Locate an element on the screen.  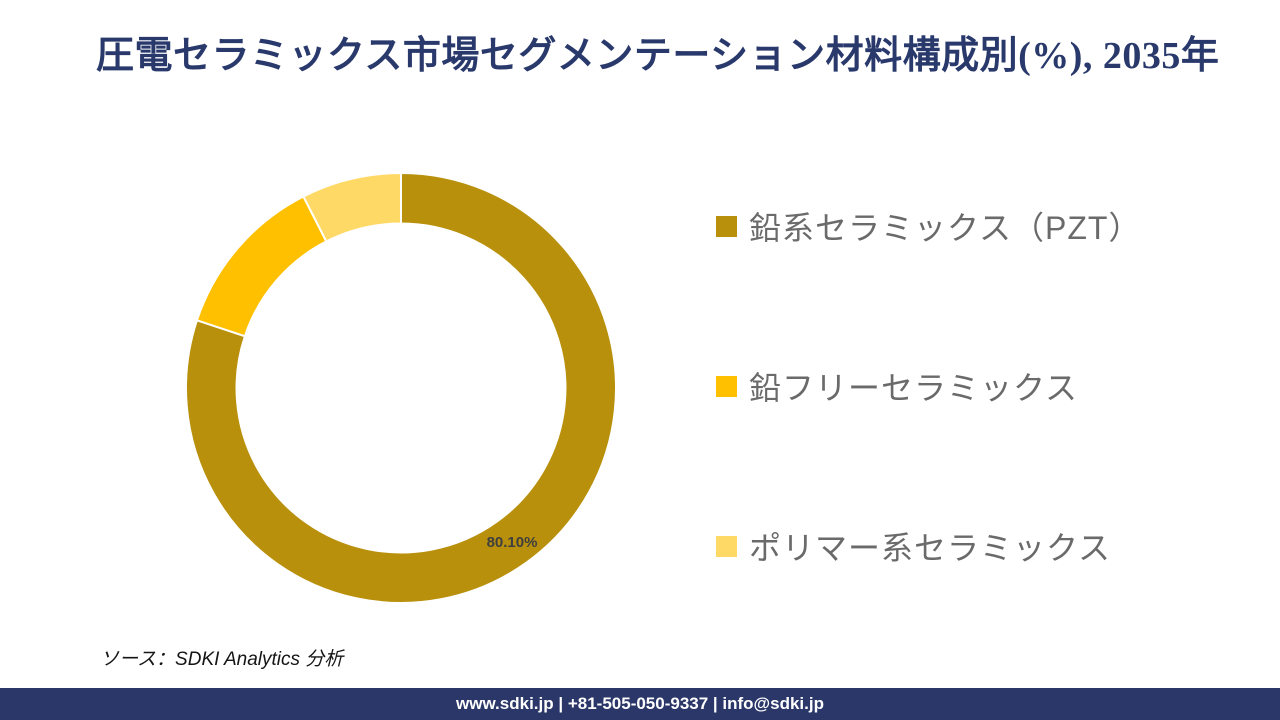
legend-item-2: ポリマー系セラミックス is located at coordinates (928, 546).